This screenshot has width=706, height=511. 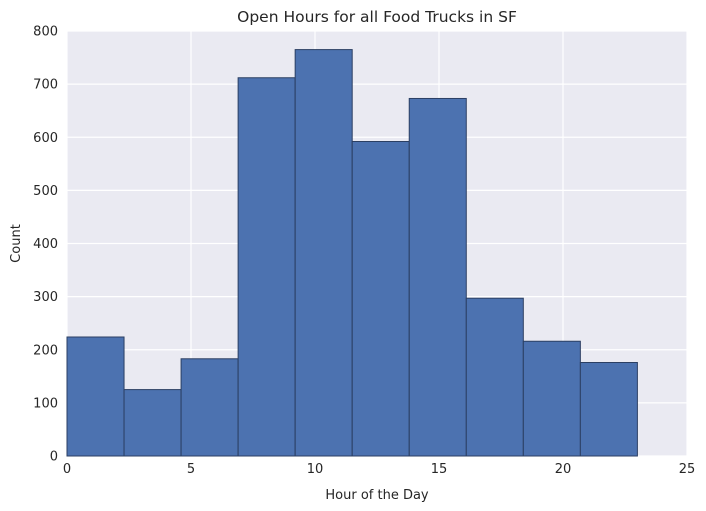 What do you see at coordinates (377, 495) in the screenshot?
I see `x-axis-label: Hour of the Day` at bounding box center [377, 495].